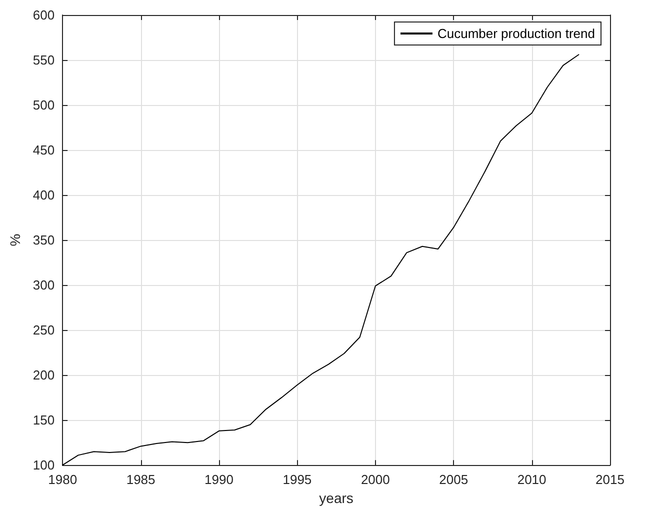 Image resolution: width=653 pixels, height=510 pixels. I want to click on x-tick-label: 1990, so click(219, 480).